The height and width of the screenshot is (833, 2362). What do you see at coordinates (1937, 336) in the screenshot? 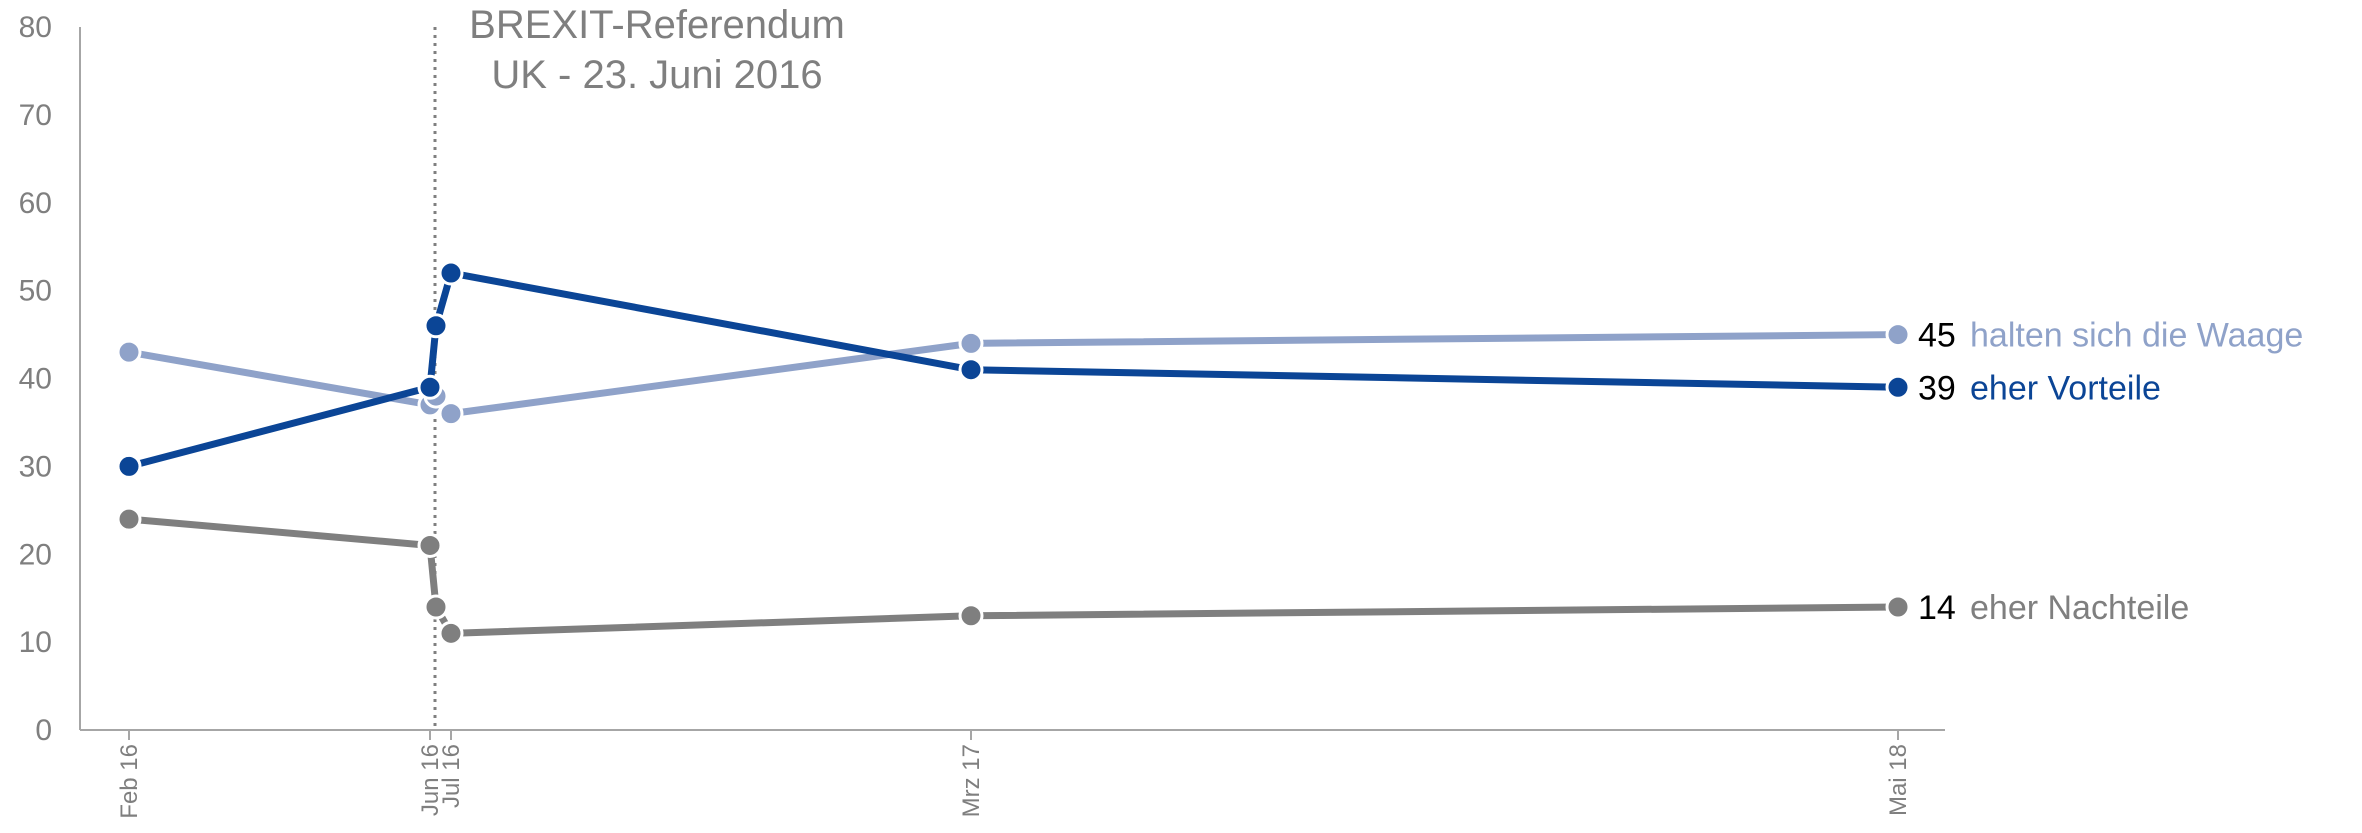
I see `end-value-label: 45` at bounding box center [1937, 336].